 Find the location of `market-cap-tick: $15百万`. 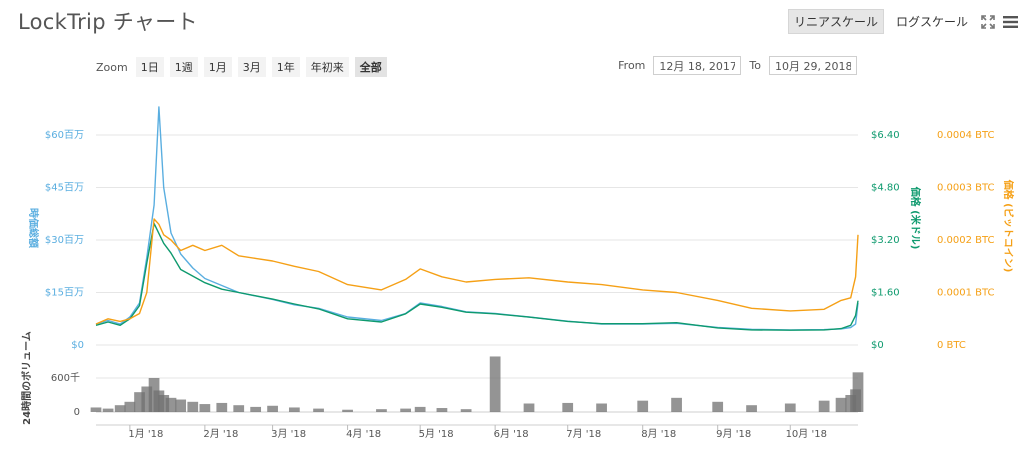

market-cap-tick: $15百万 is located at coordinates (64, 293).